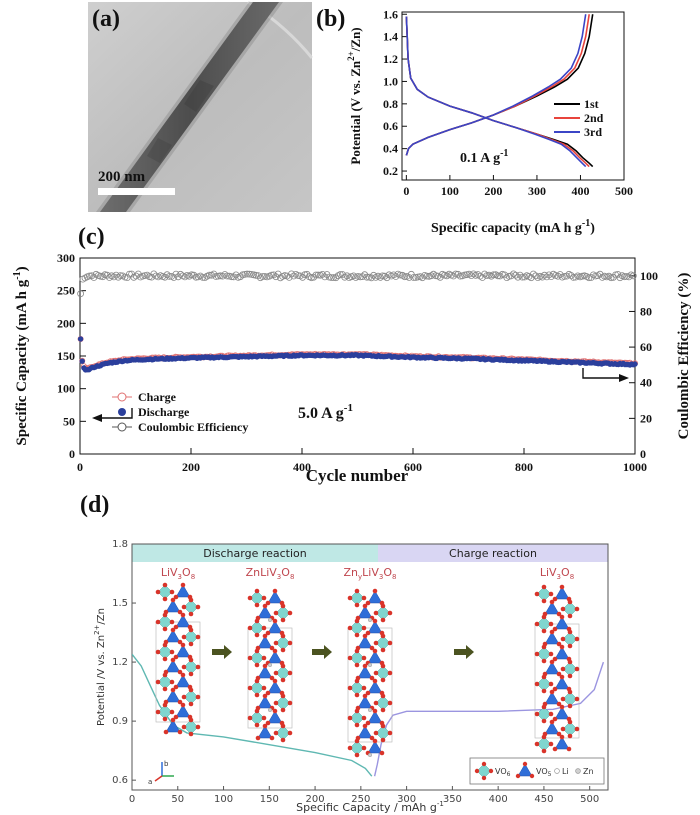 Image resolution: width=700 pixels, height=815 pixels. Describe the element at coordinates (543, 799) in the screenshot. I see `d-xtick-label: 450` at that location.